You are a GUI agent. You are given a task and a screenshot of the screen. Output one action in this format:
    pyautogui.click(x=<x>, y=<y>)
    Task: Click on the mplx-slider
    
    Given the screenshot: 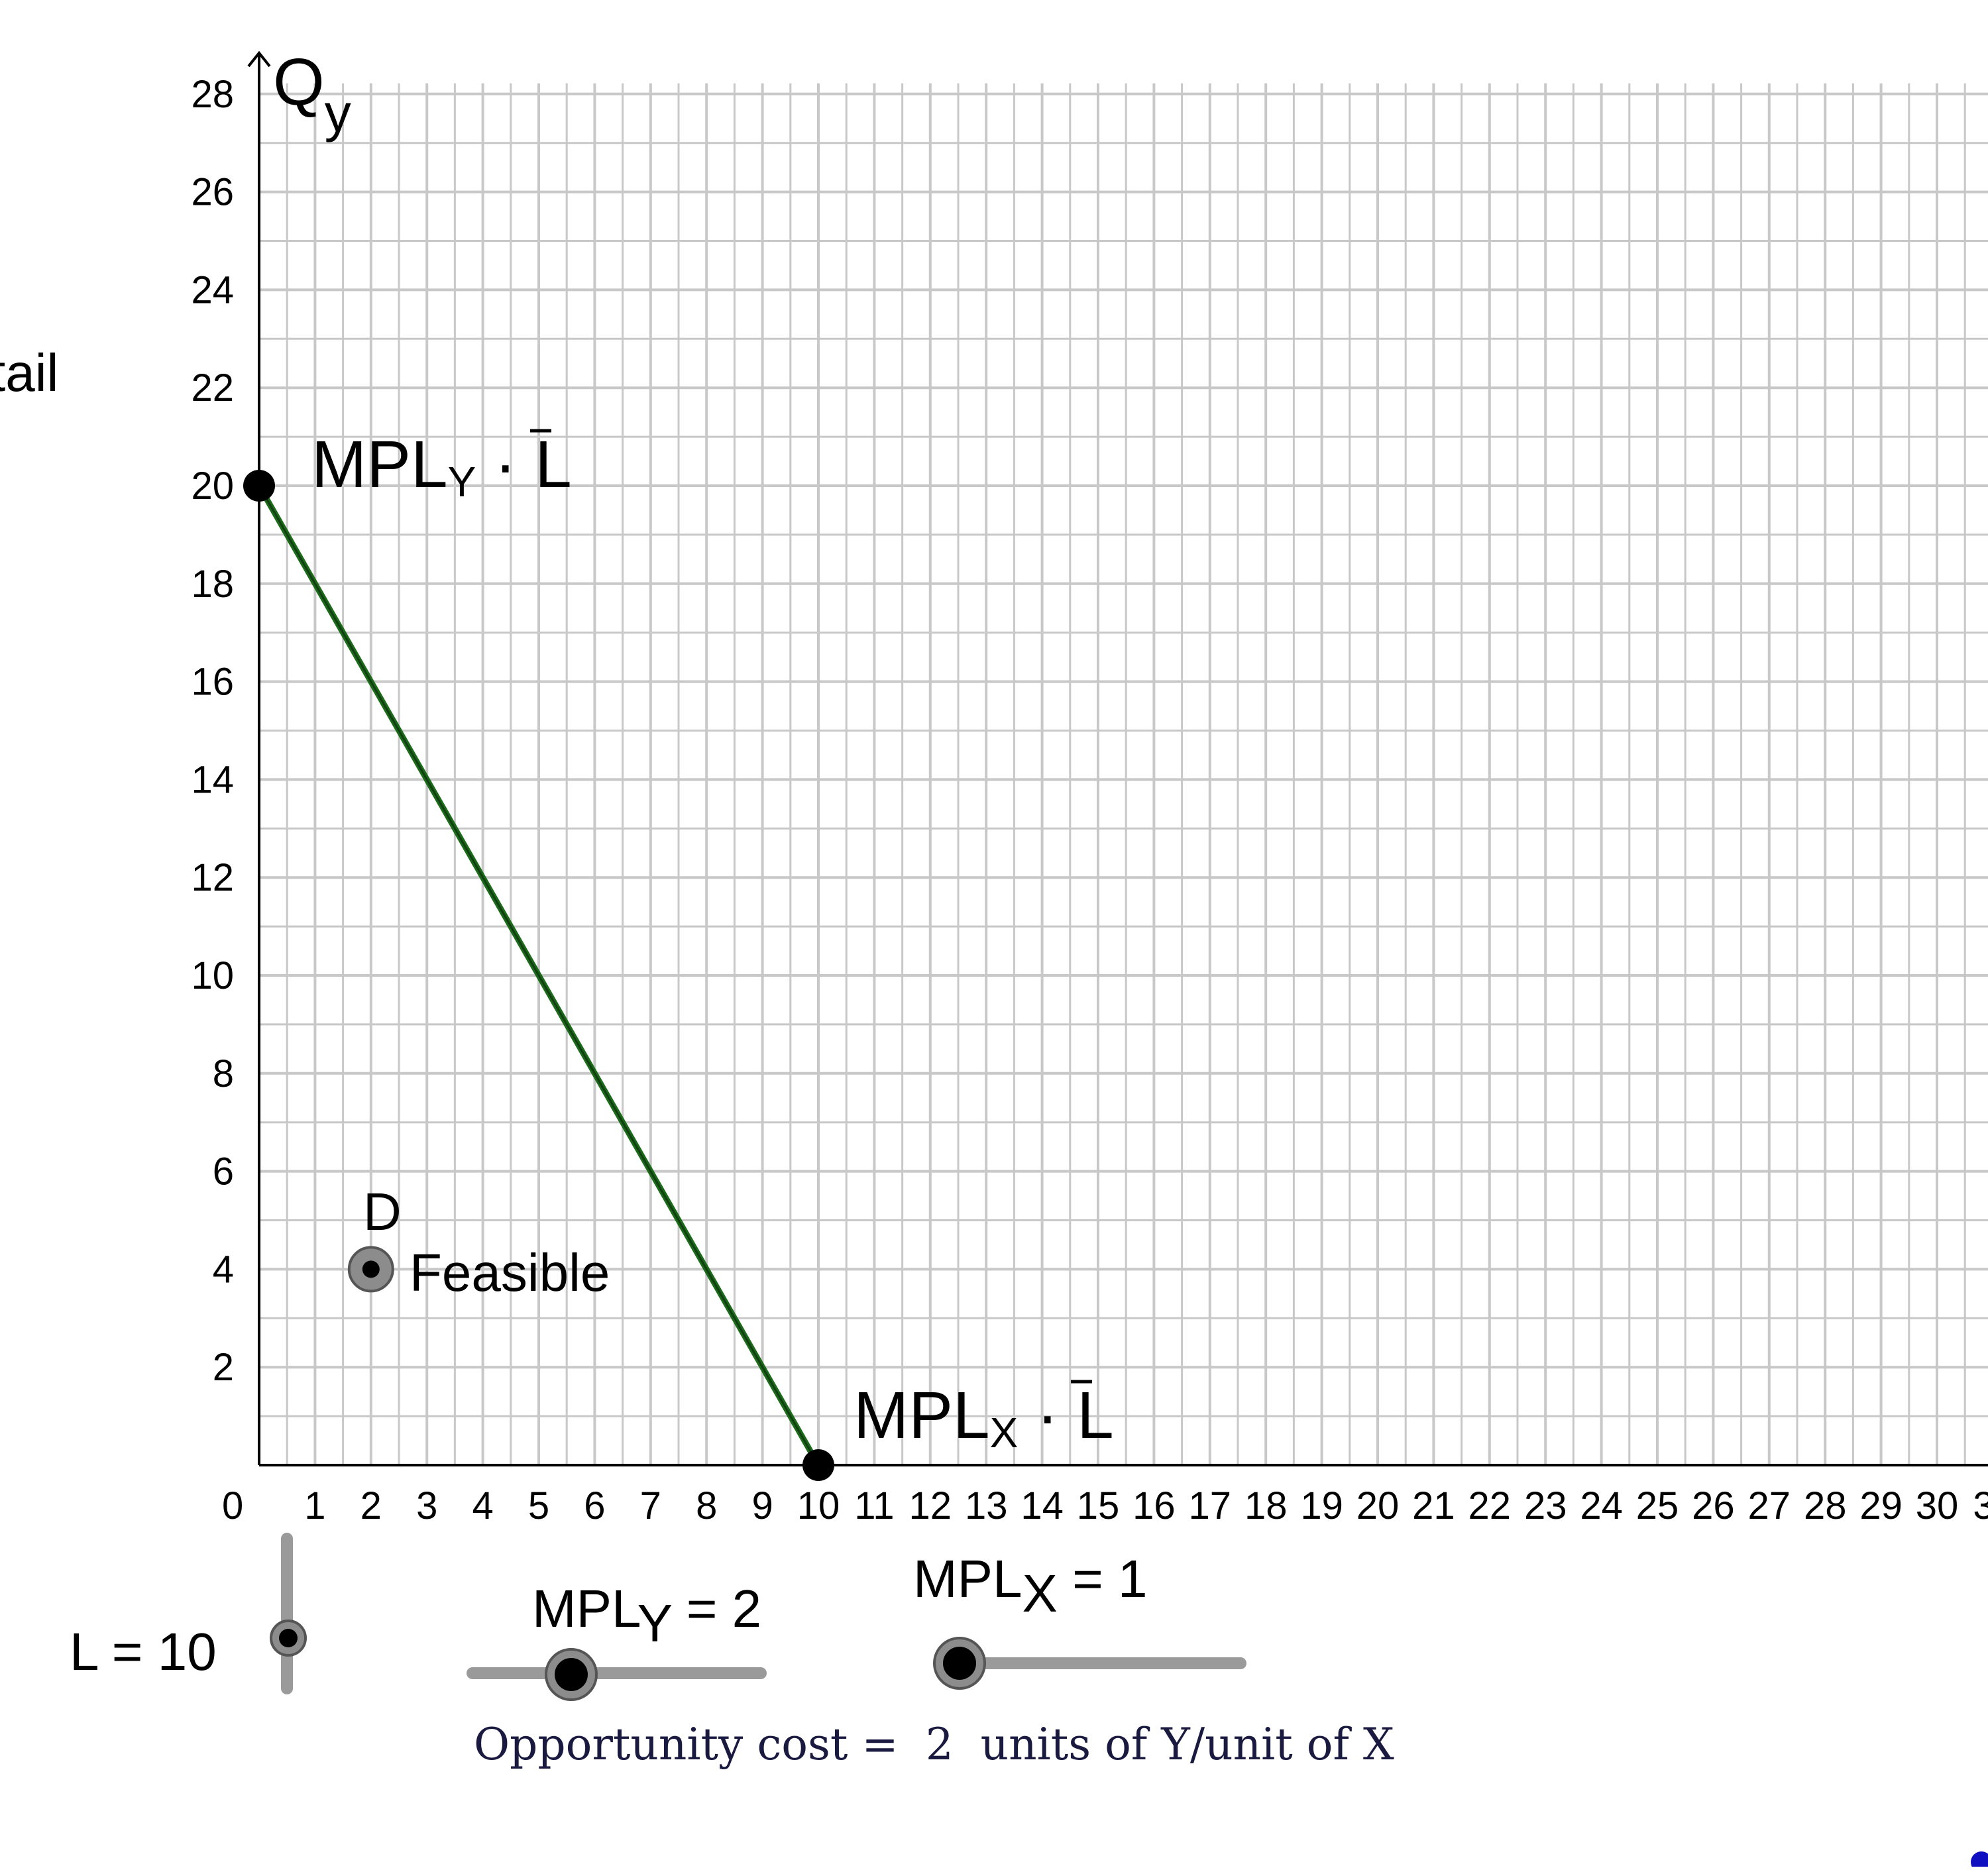 What is the action you would take?
    pyautogui.click(x=1089, y=1664)
    